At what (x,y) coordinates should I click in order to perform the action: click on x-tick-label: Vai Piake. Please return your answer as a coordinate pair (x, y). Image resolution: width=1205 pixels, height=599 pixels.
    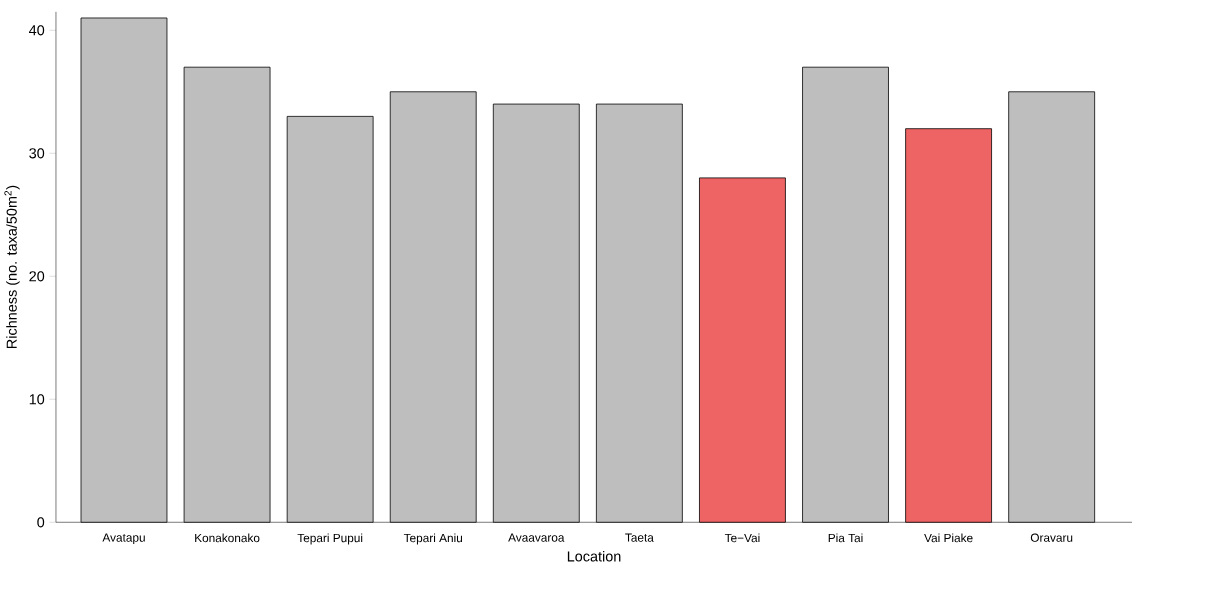
    Looking at the image, I should click on (948, 538).